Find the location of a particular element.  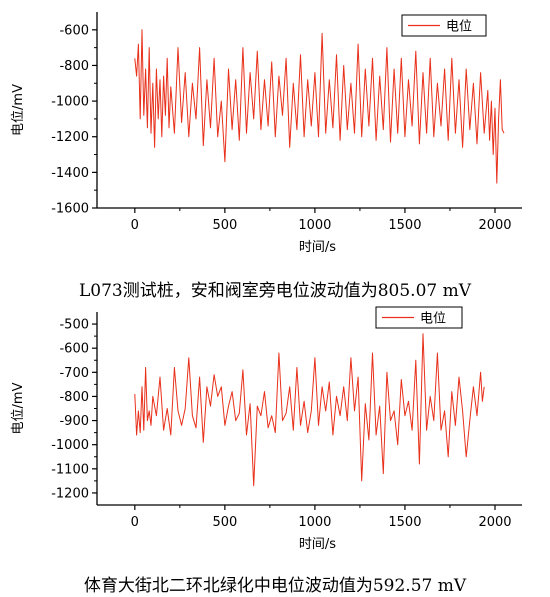

y-tick-label: -1600 is located at coordinates (70, 209).